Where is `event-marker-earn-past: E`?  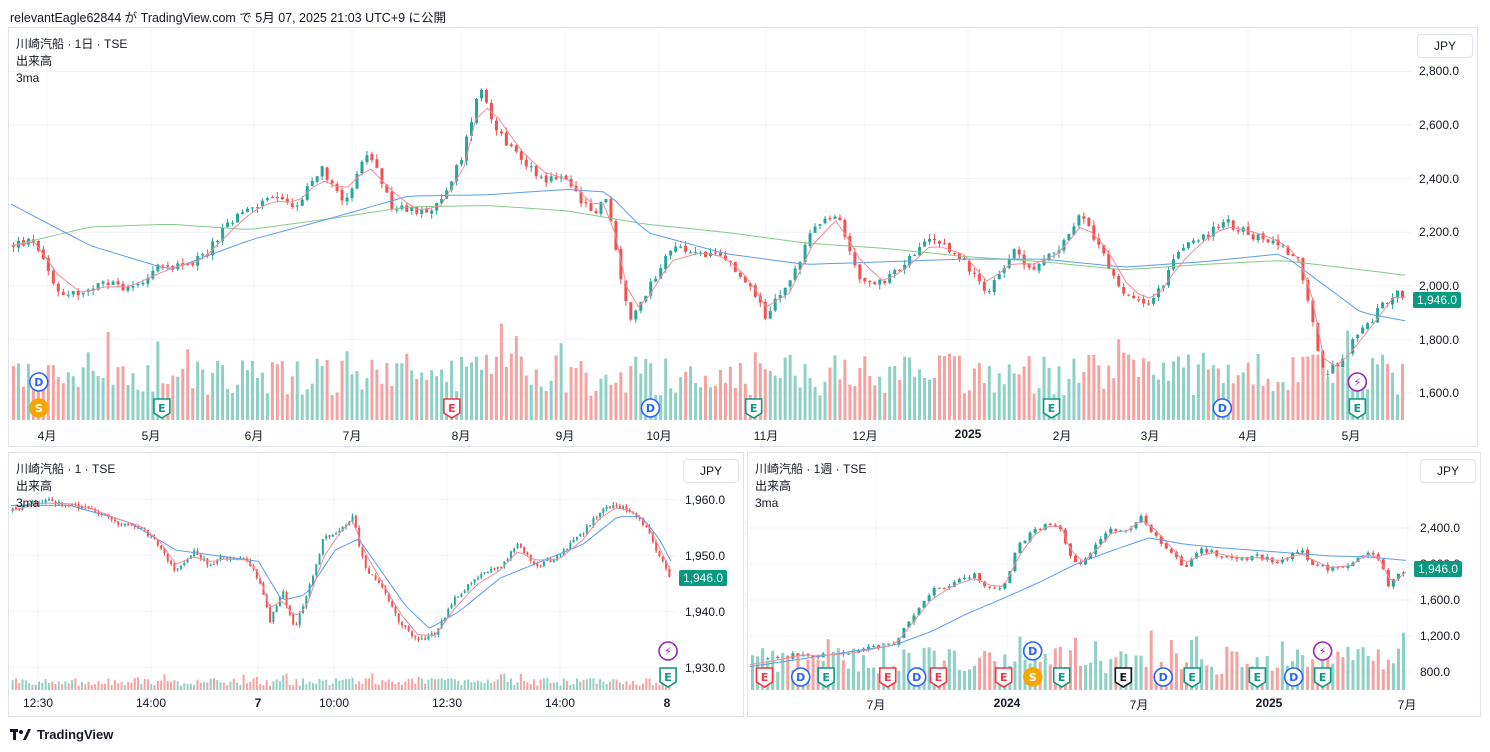 event-marker-earn-past: E is located at coordinates (938, 677).